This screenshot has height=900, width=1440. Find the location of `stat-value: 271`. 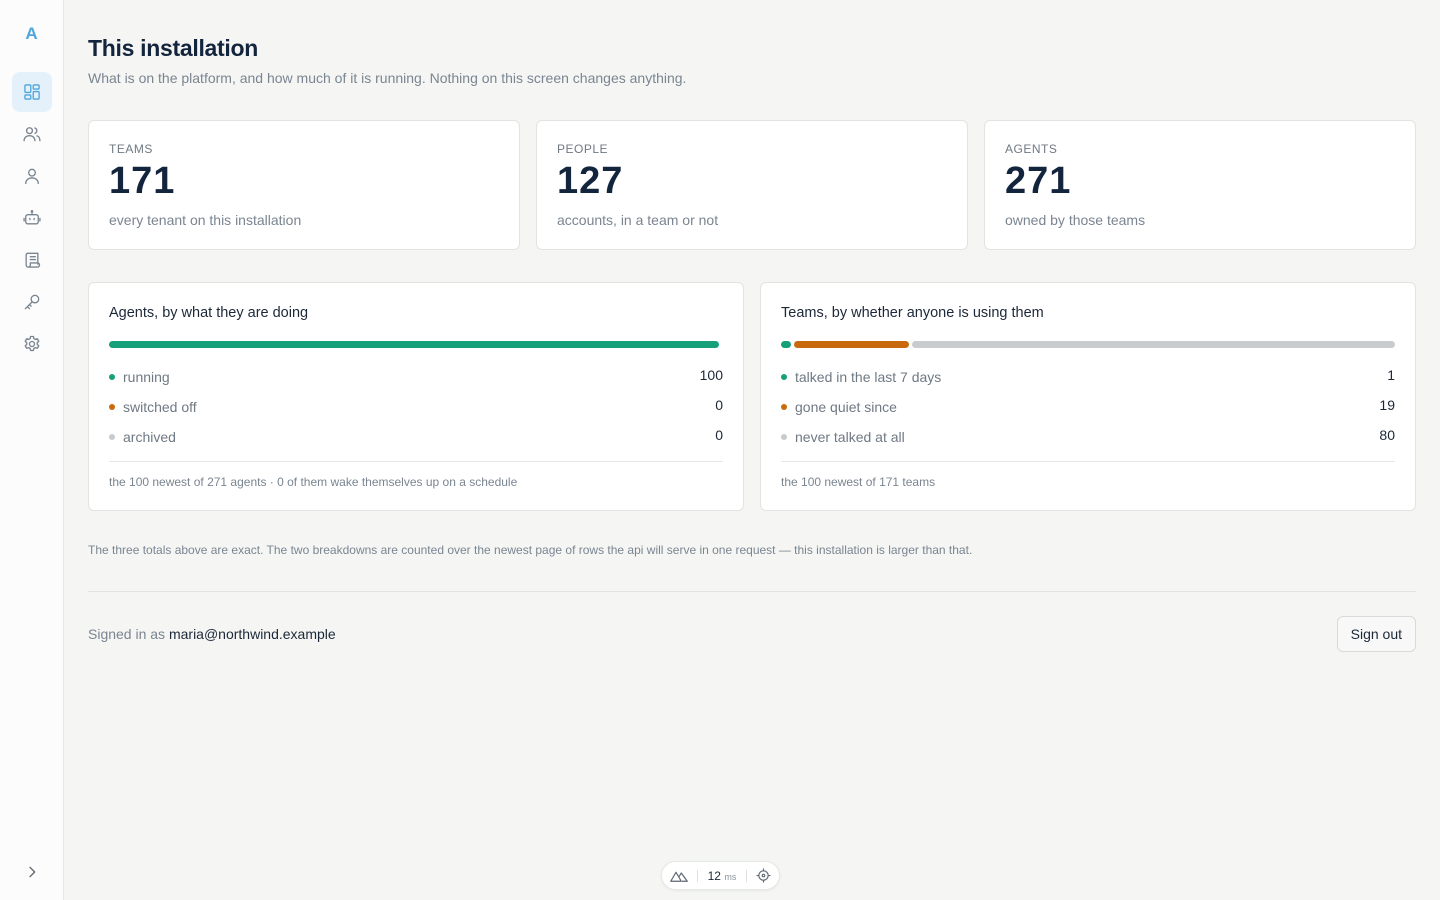

stat-value: 271 is located at coordinates (1038, 181).